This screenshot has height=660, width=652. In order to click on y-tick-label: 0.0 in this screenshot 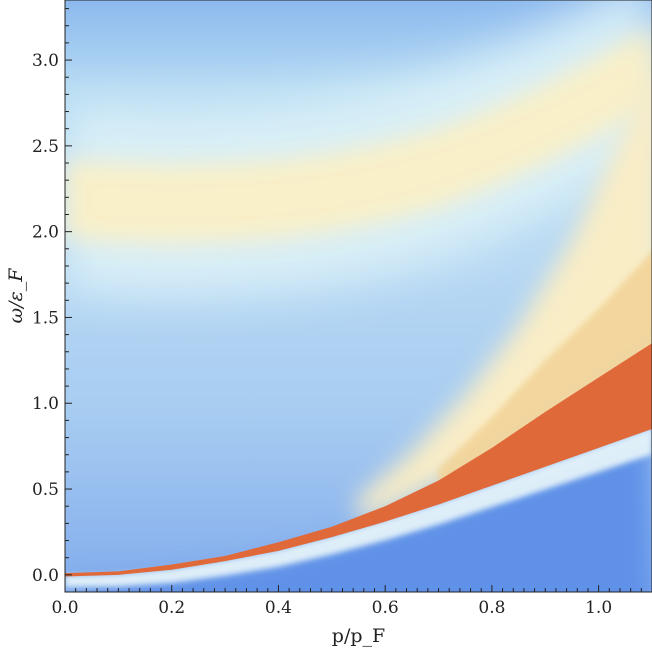, I will do `click(45, 576)`.